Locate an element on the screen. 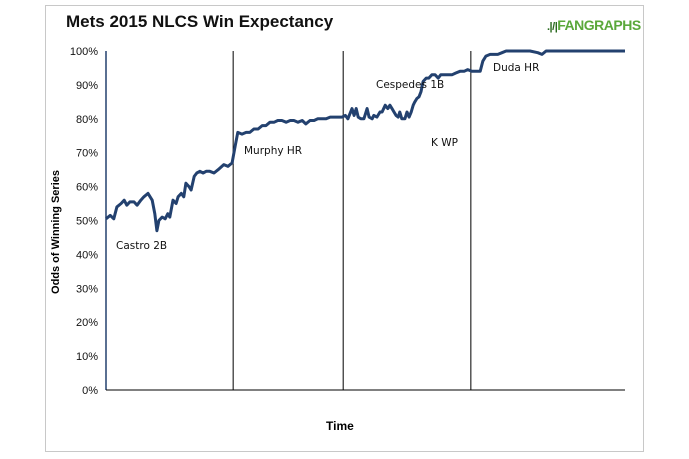 Image resolution: width=689 pixels, height=459 pixels. chart-title: Mets 2015 NLCS Win Expectancy is located at coordinates (200, 21).